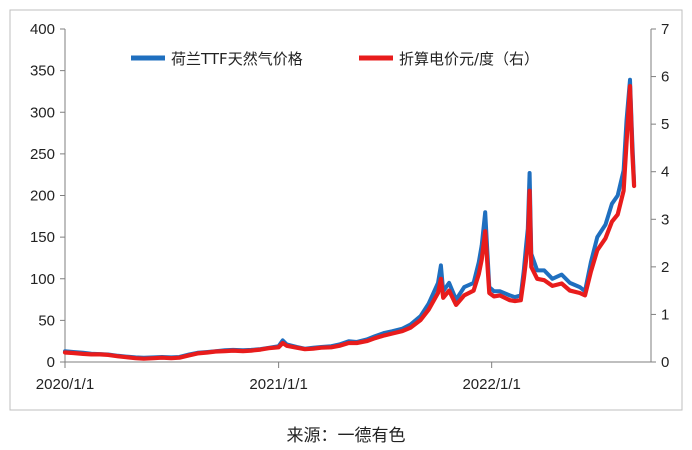 Image resolution: width=692 pixels, height=450 pixels. Describe the element at coordinates (42, 279) in the screenshot. I see `y-left-tick-label: 100` at that location.